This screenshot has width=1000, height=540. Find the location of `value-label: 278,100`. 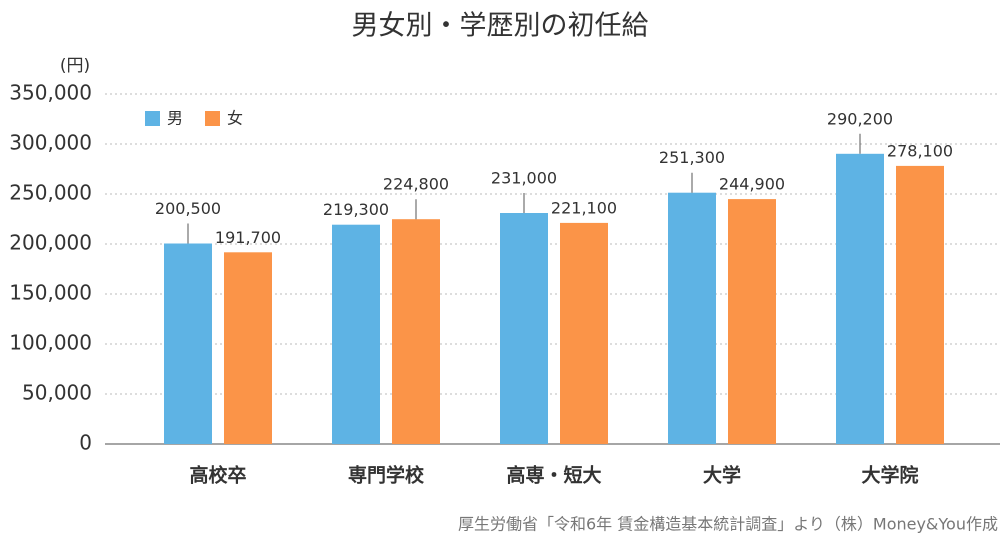

value-label: 278,100 is located at coordinates (920, 150).